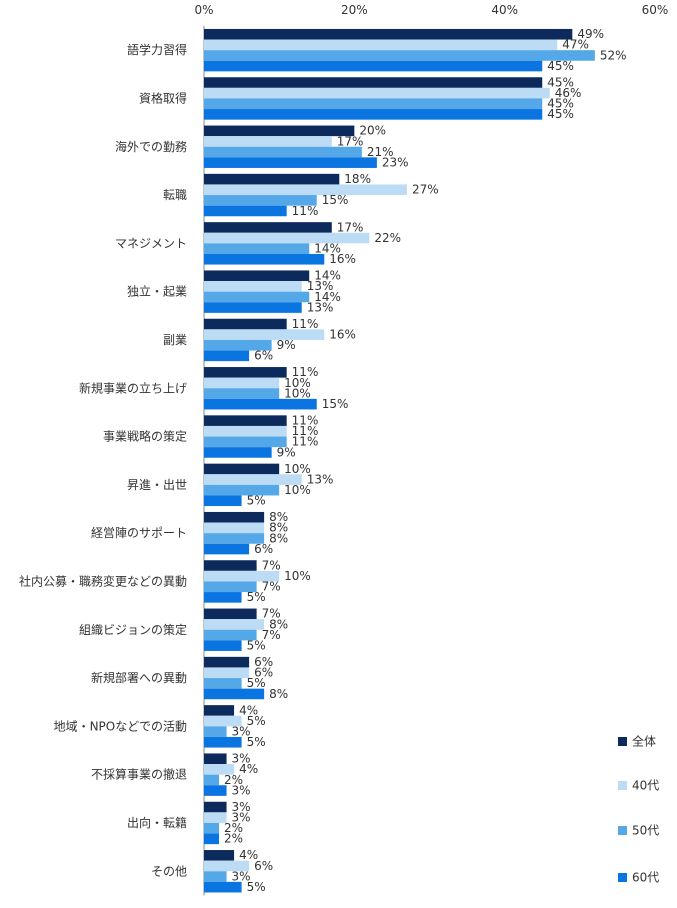 The image size is (677, 908). I want to click on data-label: 27%, so click(425, 190).